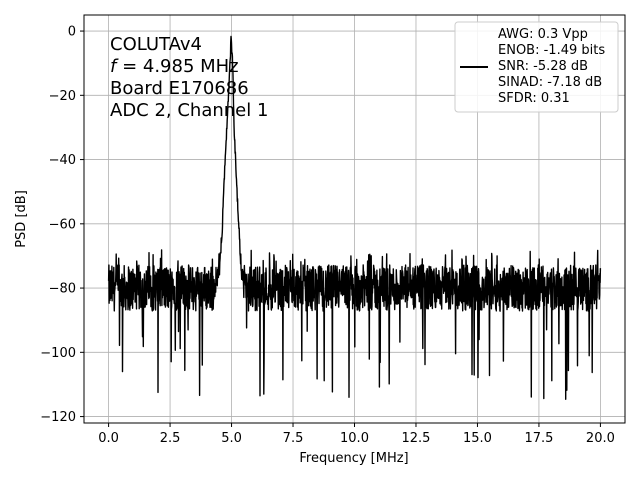 The height and width of the screenshot is (480, 640). I want to click on annotation-frequency-value: = 4.985 MHz, so click(177, 66).